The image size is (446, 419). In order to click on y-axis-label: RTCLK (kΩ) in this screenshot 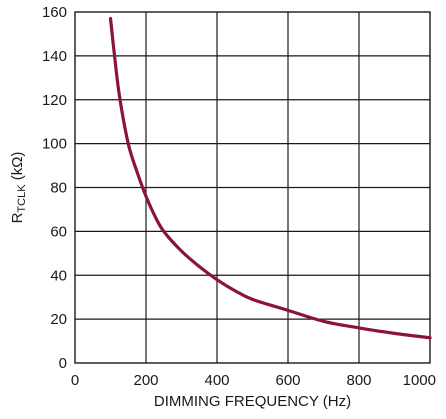, I will do `click(18, 188)`.